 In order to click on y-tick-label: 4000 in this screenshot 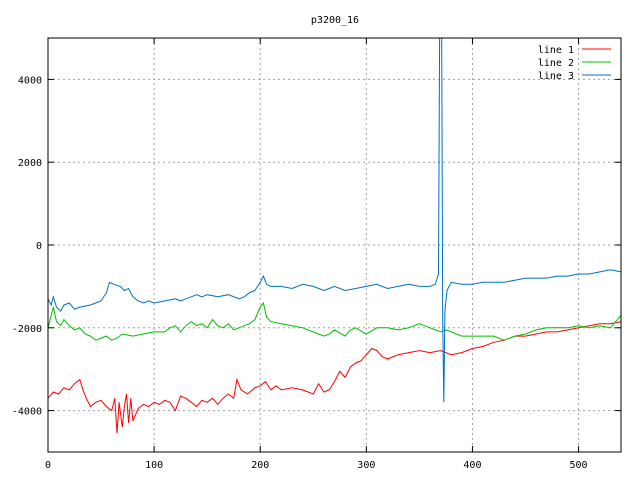, I will do `click(30, 80)`.